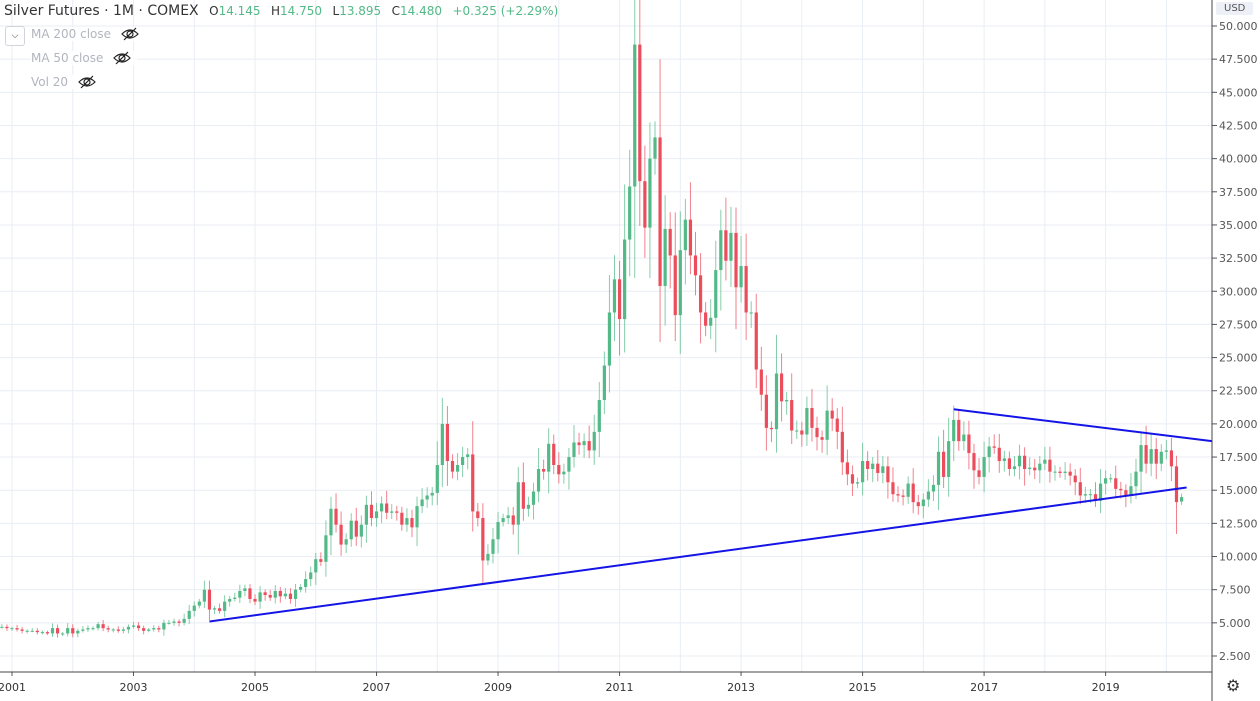 Image resolution: width=1260 pixels, height=701 pixels. What do you see at coordinates (67, 58) in the screenshot?
I see `indicator-label: MA 50 close` at bounding box center [67, 58].